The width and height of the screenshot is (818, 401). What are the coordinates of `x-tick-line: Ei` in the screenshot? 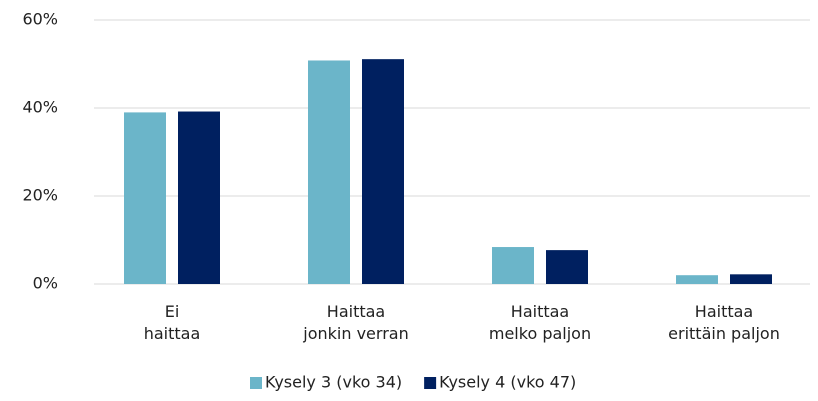 It's located at (172, 311).